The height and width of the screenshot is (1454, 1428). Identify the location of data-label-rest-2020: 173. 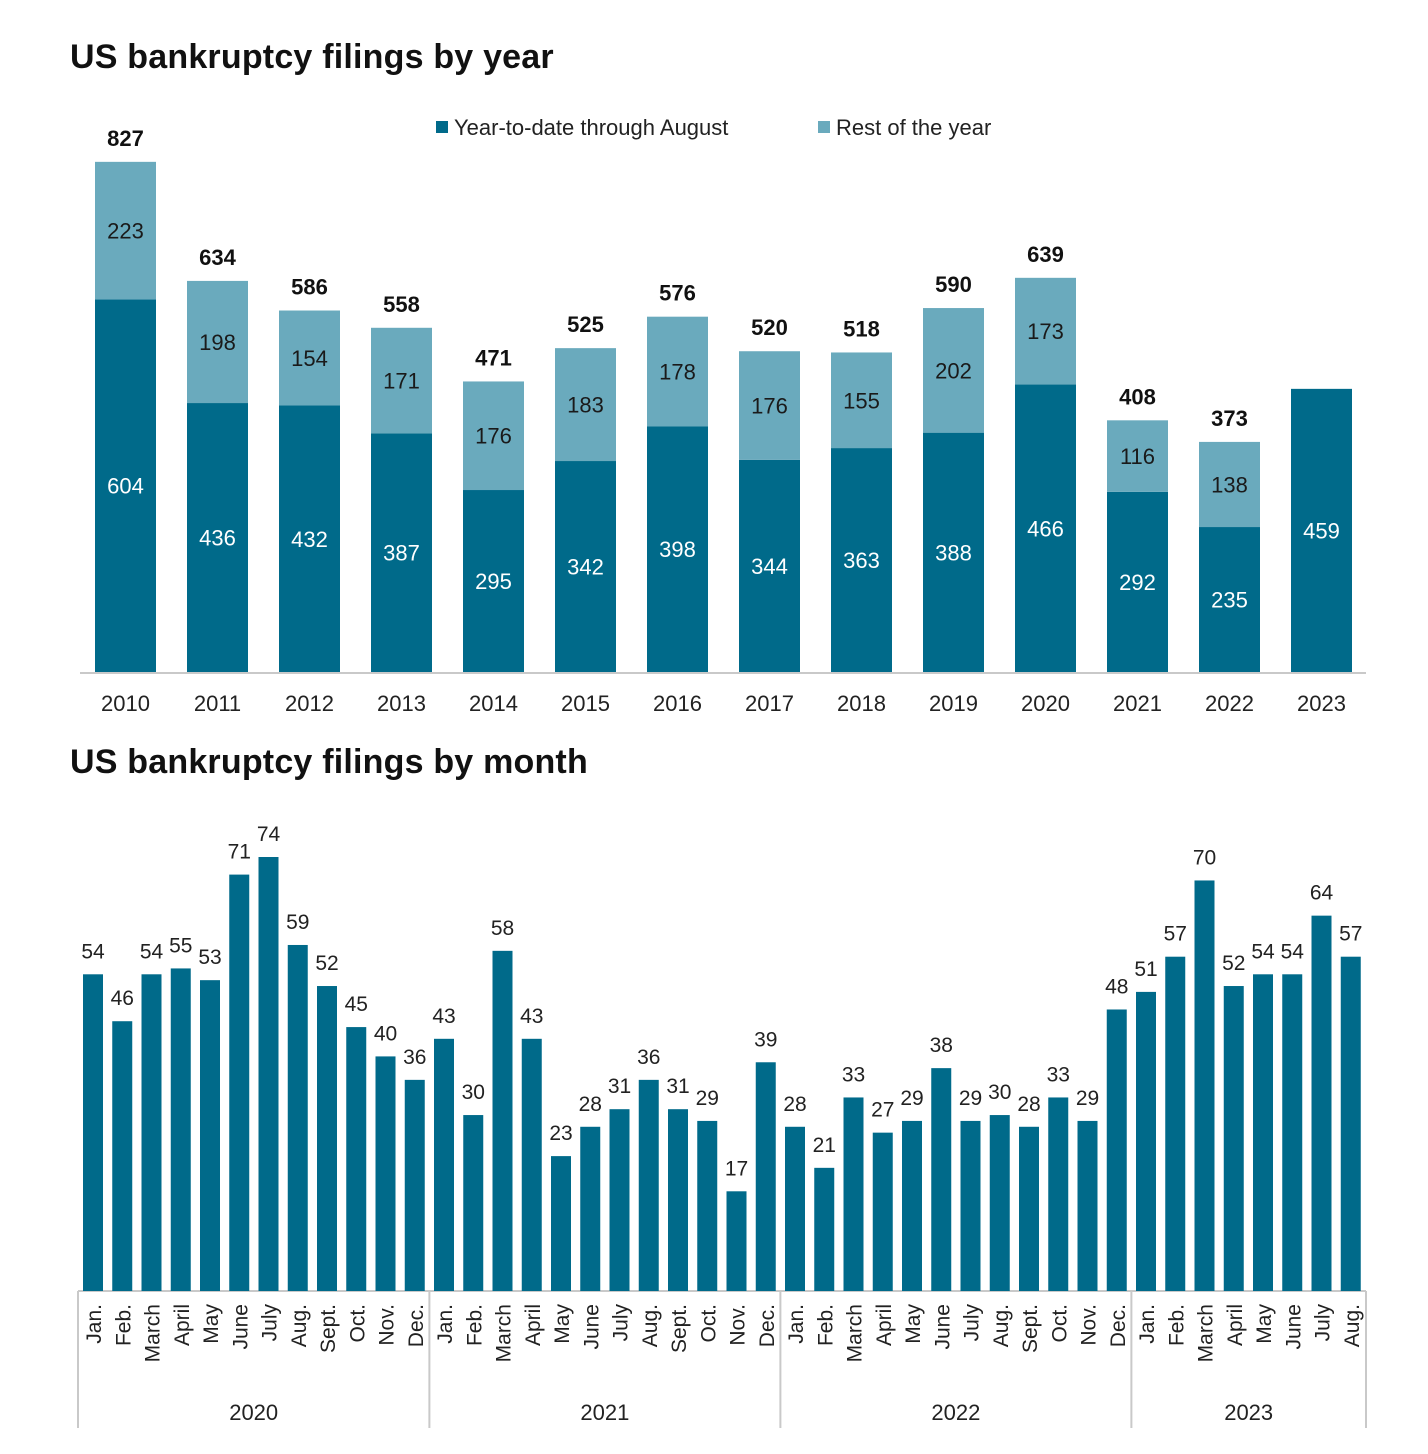
(1045, 331).